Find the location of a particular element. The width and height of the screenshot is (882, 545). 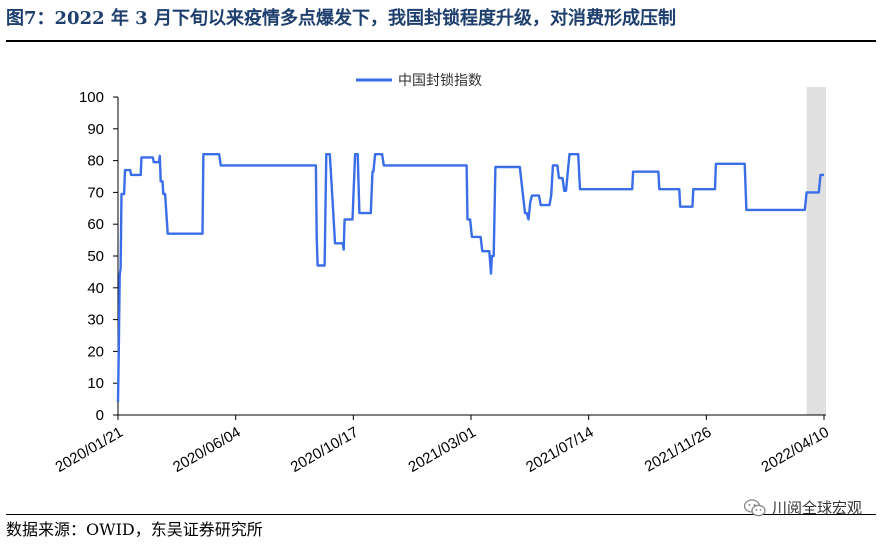

watermark-text: 川阅全球宏观 is located at coordinates (816, 508).